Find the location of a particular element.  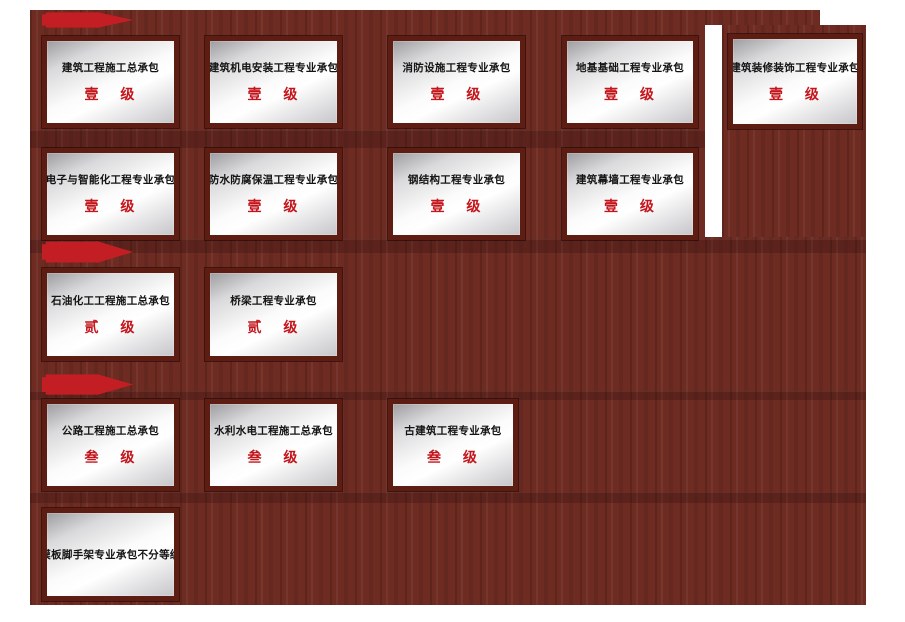

cert-title: 水利水电工程施工总承包 is located at coordinates (273, 431).